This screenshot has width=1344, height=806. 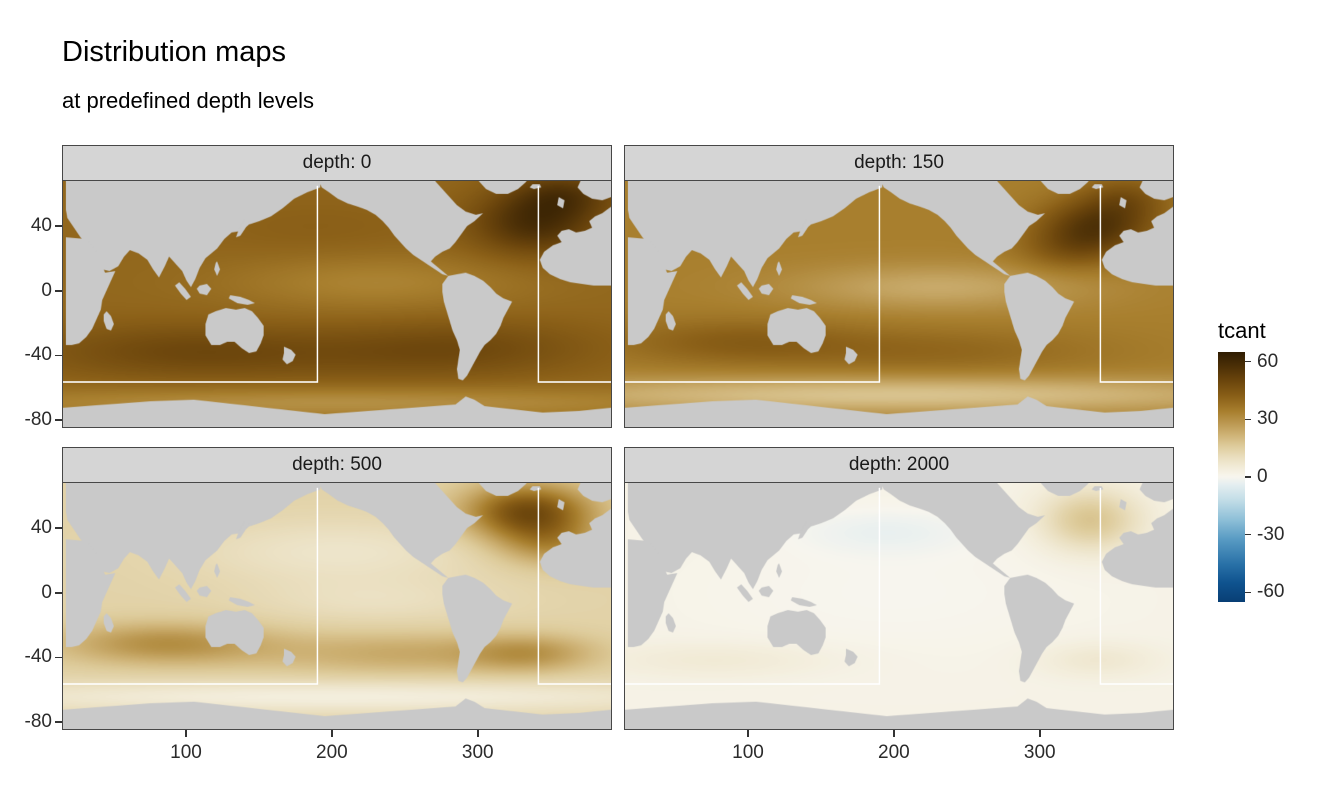 I want to click on facet-strip-label: depth: 500, so click(x=337, y=464).